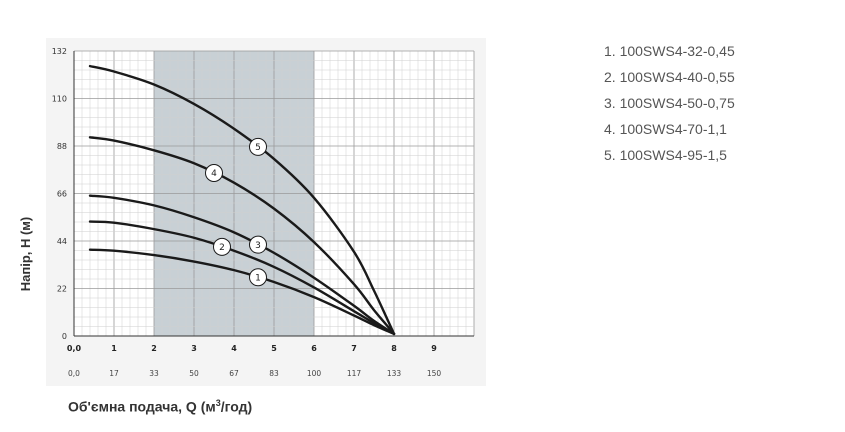 Image resolution: width=845 pixels, height=432 pixels. Describe the element at coordinates (236, 406) in the screenshot. I see `x-axis-label-unit: /год)` at that location.